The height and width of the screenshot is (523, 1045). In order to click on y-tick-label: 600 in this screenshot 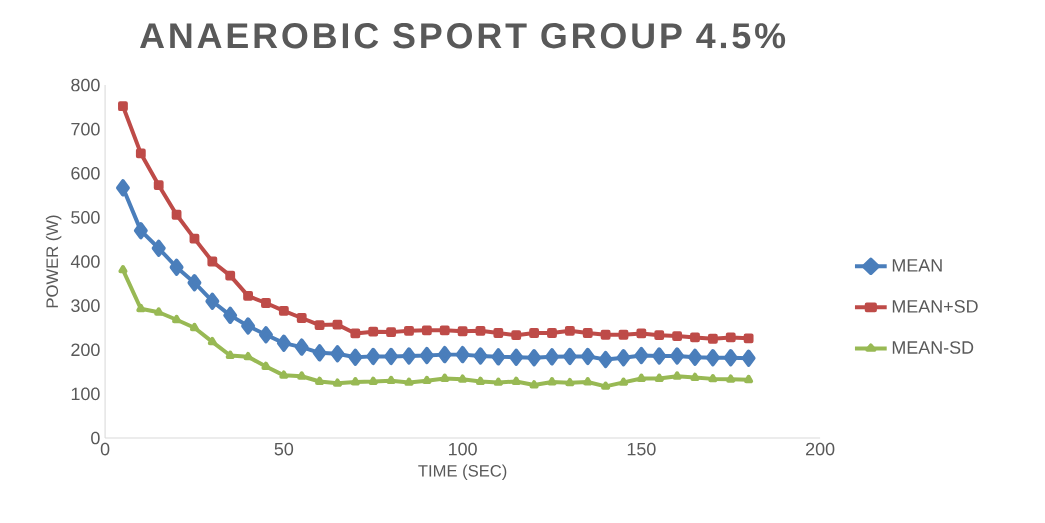, I will do `click(85, 173)`.